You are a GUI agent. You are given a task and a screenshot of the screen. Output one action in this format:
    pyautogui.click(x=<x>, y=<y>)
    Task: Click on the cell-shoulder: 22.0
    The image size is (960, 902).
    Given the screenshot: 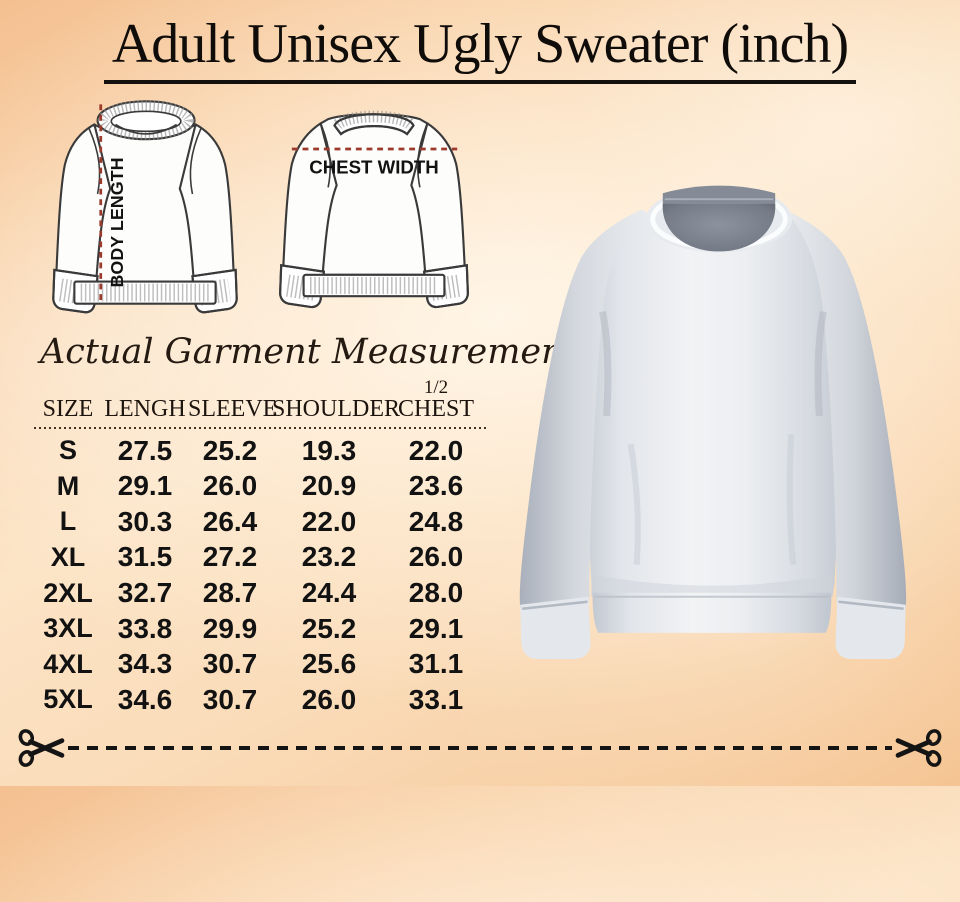 What is the action you would take?
    pyautogui.click(x=329, y=521)
    